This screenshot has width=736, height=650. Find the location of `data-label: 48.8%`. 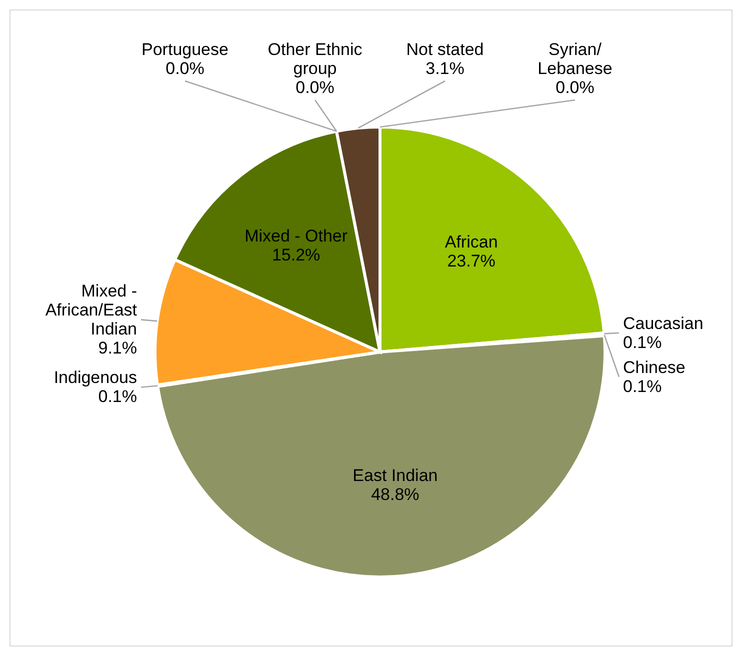

data-label: 48.8% is located at coordinates (395, 494).